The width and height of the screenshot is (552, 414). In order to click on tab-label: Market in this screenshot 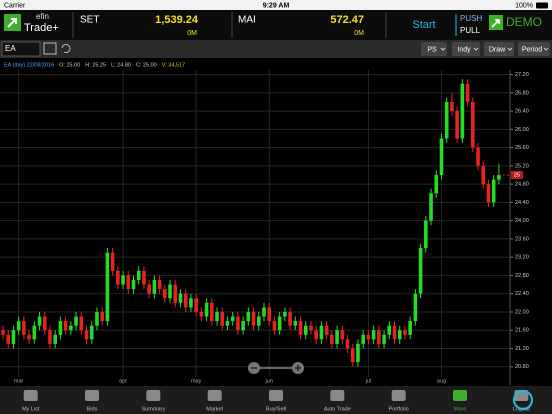, I will do `click(214, 409)`.